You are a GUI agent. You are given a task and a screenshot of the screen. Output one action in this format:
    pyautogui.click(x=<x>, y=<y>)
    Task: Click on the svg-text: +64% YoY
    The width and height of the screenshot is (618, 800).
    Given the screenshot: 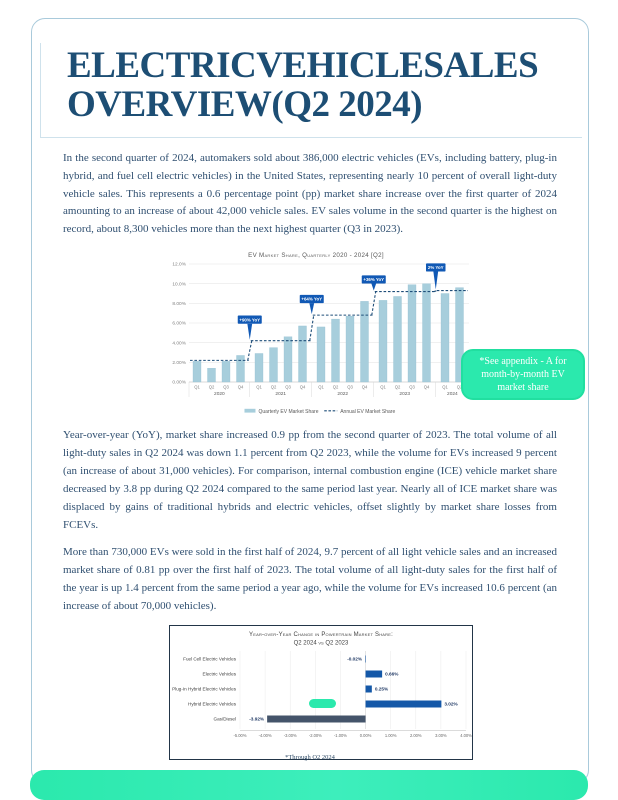 What is the action you would take?
    pyautogui.click(x=311, y=299)
    